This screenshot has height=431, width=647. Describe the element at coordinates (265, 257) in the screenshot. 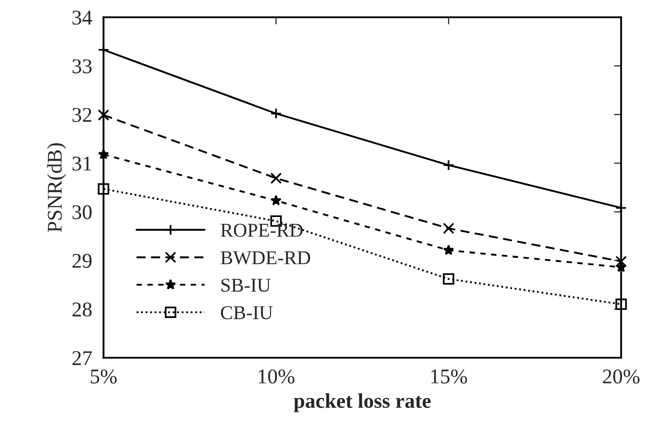

I see `legend-label: BWDE-RD` at that location.